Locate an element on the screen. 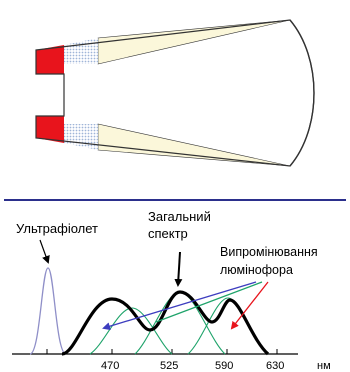 This screenshot has width=350, height=372. label-ultraviolet: Ультрафіолет is located at coordinates (57, 228).